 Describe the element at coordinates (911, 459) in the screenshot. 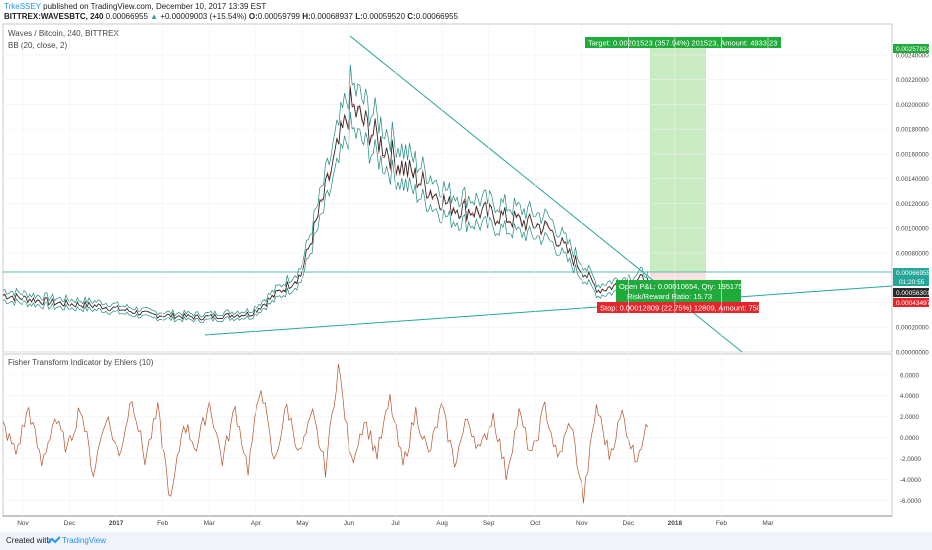

I see `fisher-tick-label: -2.0000` at that location.